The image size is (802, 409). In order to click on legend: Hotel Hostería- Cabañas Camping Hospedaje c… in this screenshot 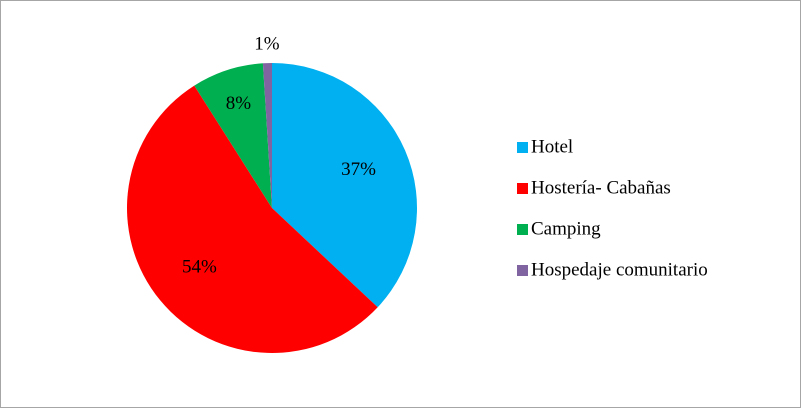, I will do `click(612, 208)`.